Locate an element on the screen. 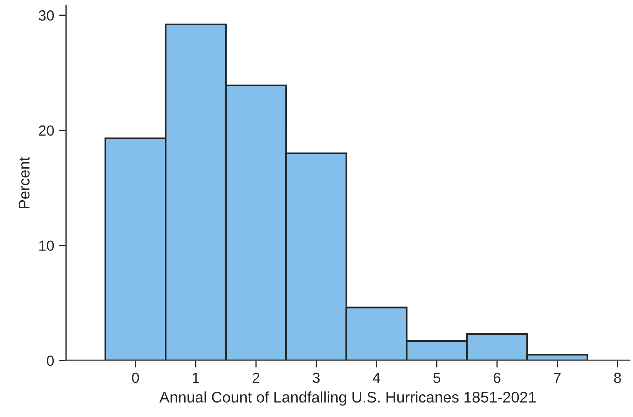 This screenshot has width=633, height=417. y-tick-label: 10 is located at coordinates (47, 246).